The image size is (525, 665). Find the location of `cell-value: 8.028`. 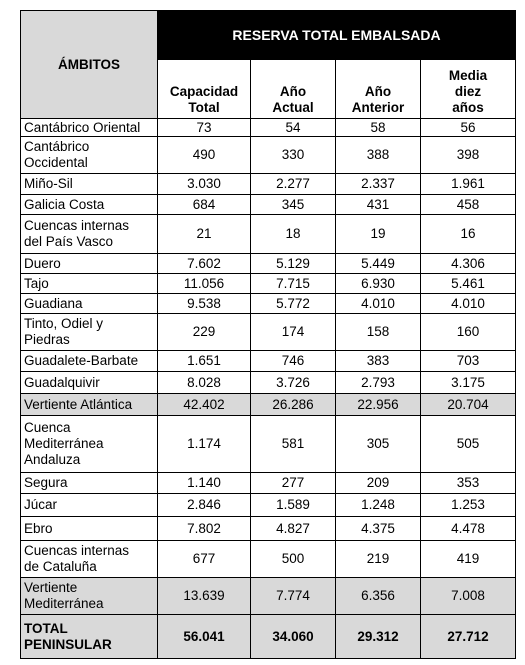

cell-value: 8.028 is located at coordinates (204, 382).